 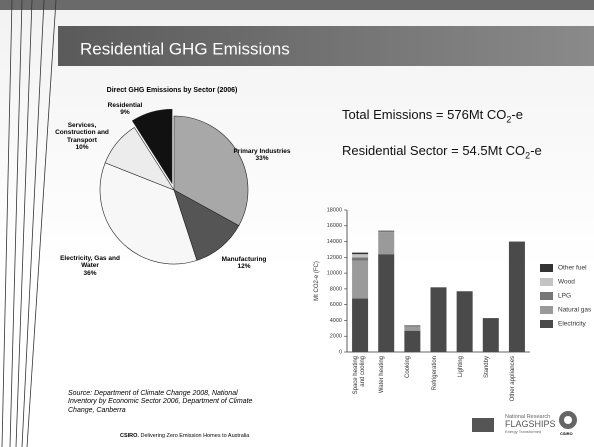 I want to click on y-tick-label: 18000, so click(x=334, y=210).